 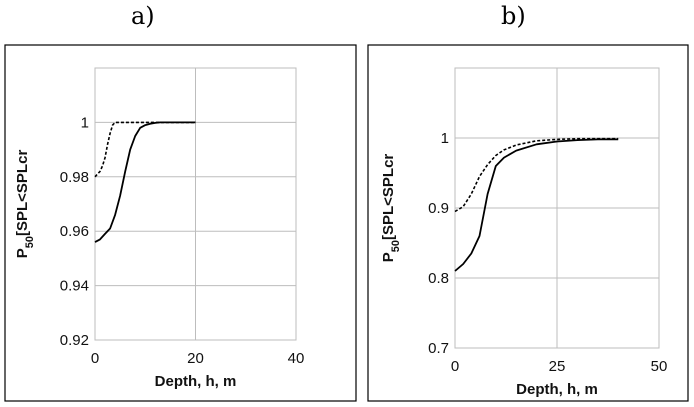 I want to click on panel-label-a: a), so click(x=143, y=16).